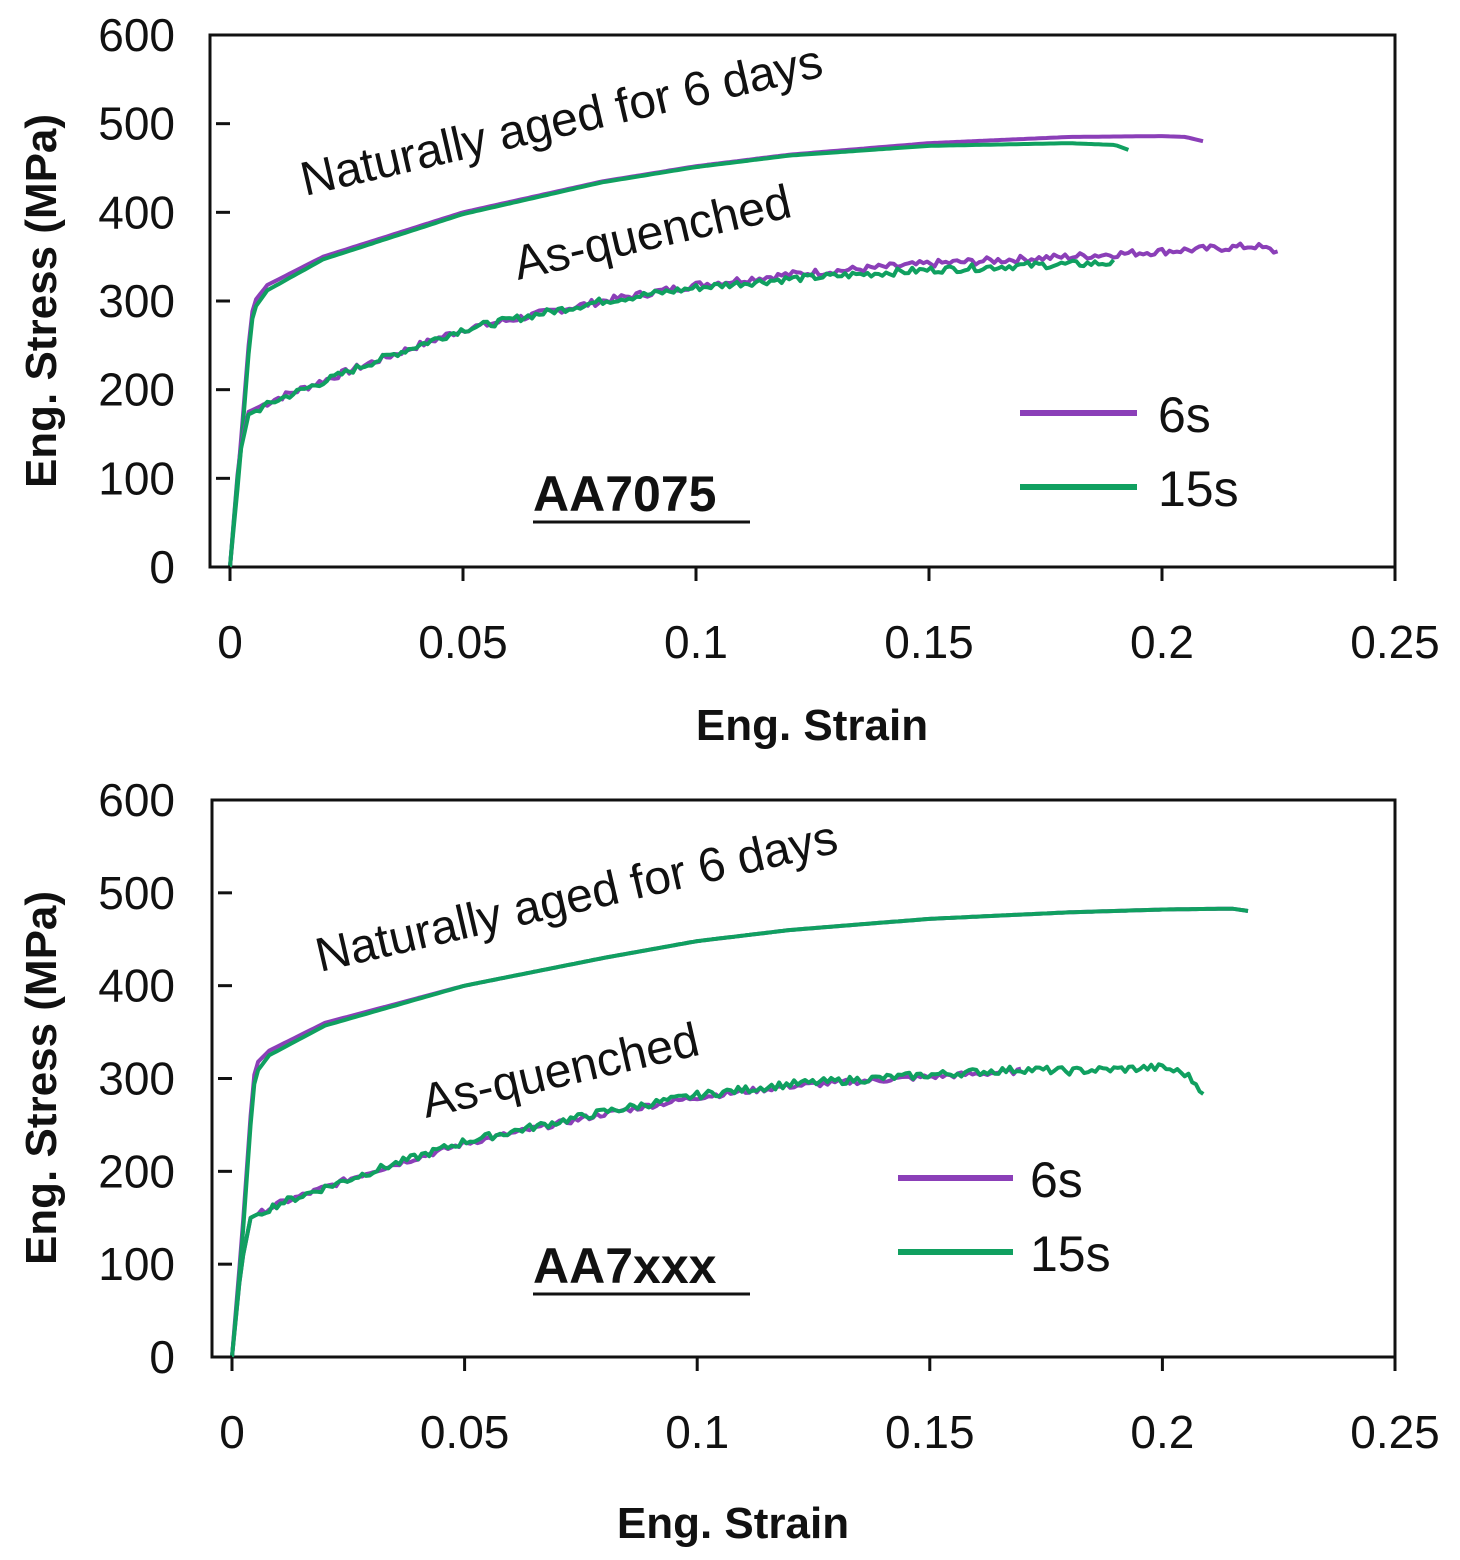 This screenshot has height=1560, width=1460. Describe the element at coordinates (561, 1070) in the screenshot. I see `annotation-as-quenched: As-quenched` at that location.